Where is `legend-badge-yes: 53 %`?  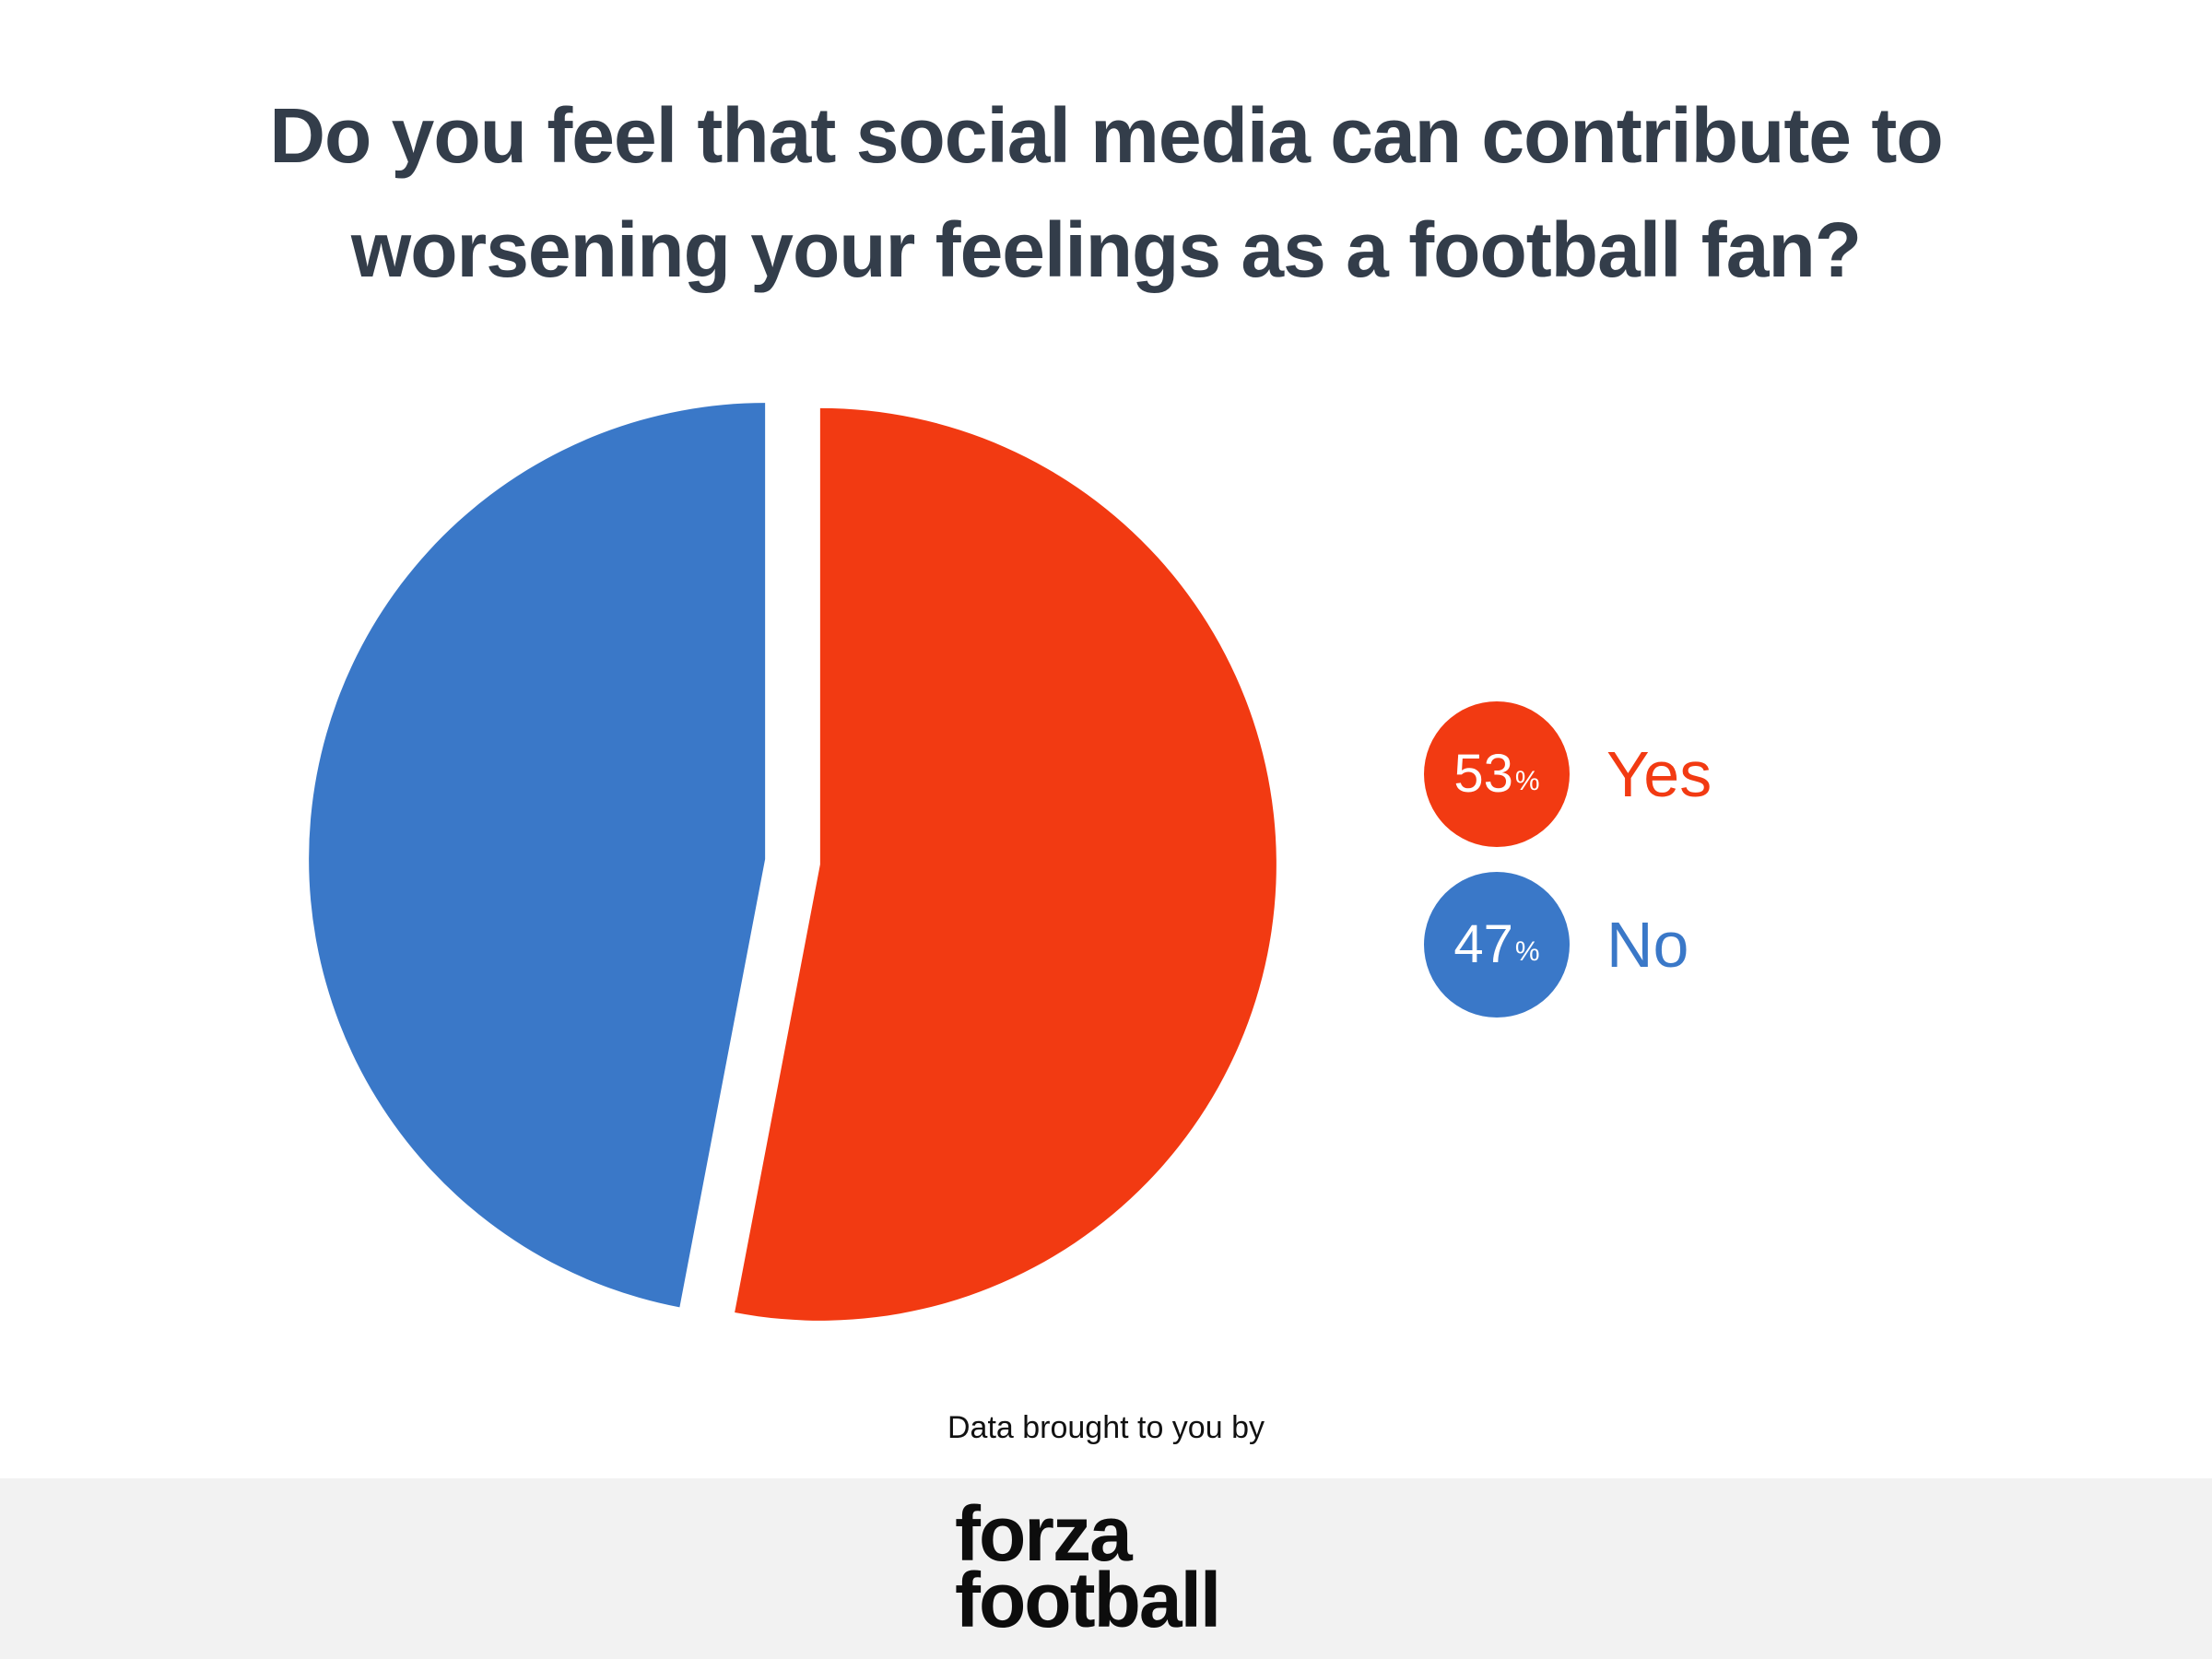 legend-badge-yes: 53 % is located at coordinates (1497, 774).